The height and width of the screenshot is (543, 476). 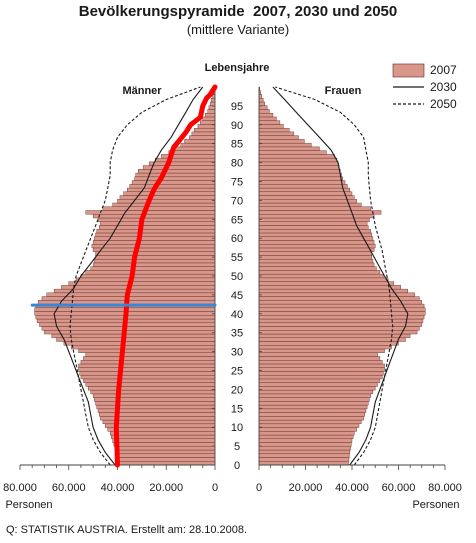 I want to click on age-tick-label: 75, so click(x=237, y=183).